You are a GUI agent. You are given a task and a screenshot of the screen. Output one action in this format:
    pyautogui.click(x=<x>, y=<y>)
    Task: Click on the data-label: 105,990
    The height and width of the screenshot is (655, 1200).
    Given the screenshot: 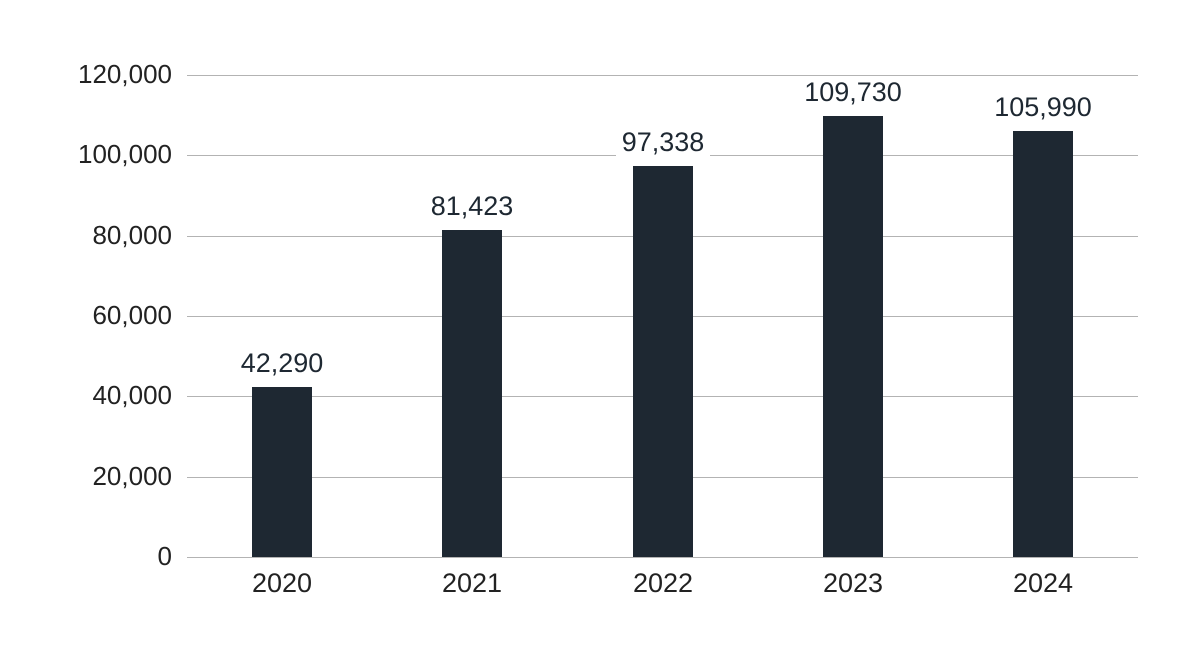 What is the action you would take?
    pyautogui.click(x=1043, y=107)
    